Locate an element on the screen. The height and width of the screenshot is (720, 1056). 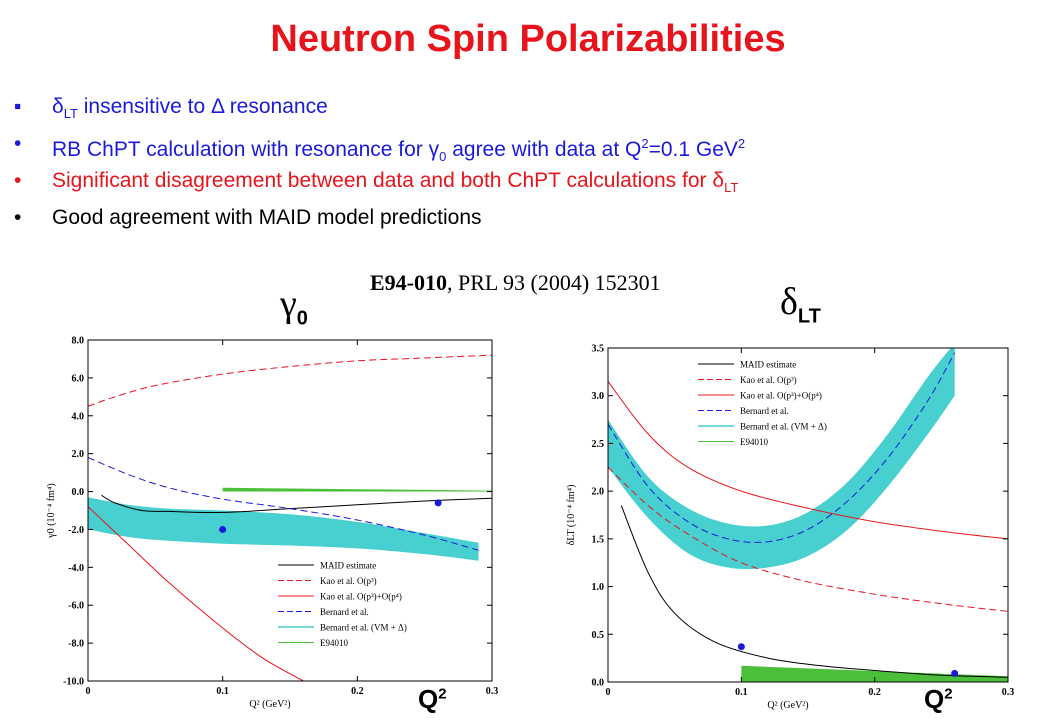
q2-axis-label-right: Q2 is located at coordinates (938, 699).